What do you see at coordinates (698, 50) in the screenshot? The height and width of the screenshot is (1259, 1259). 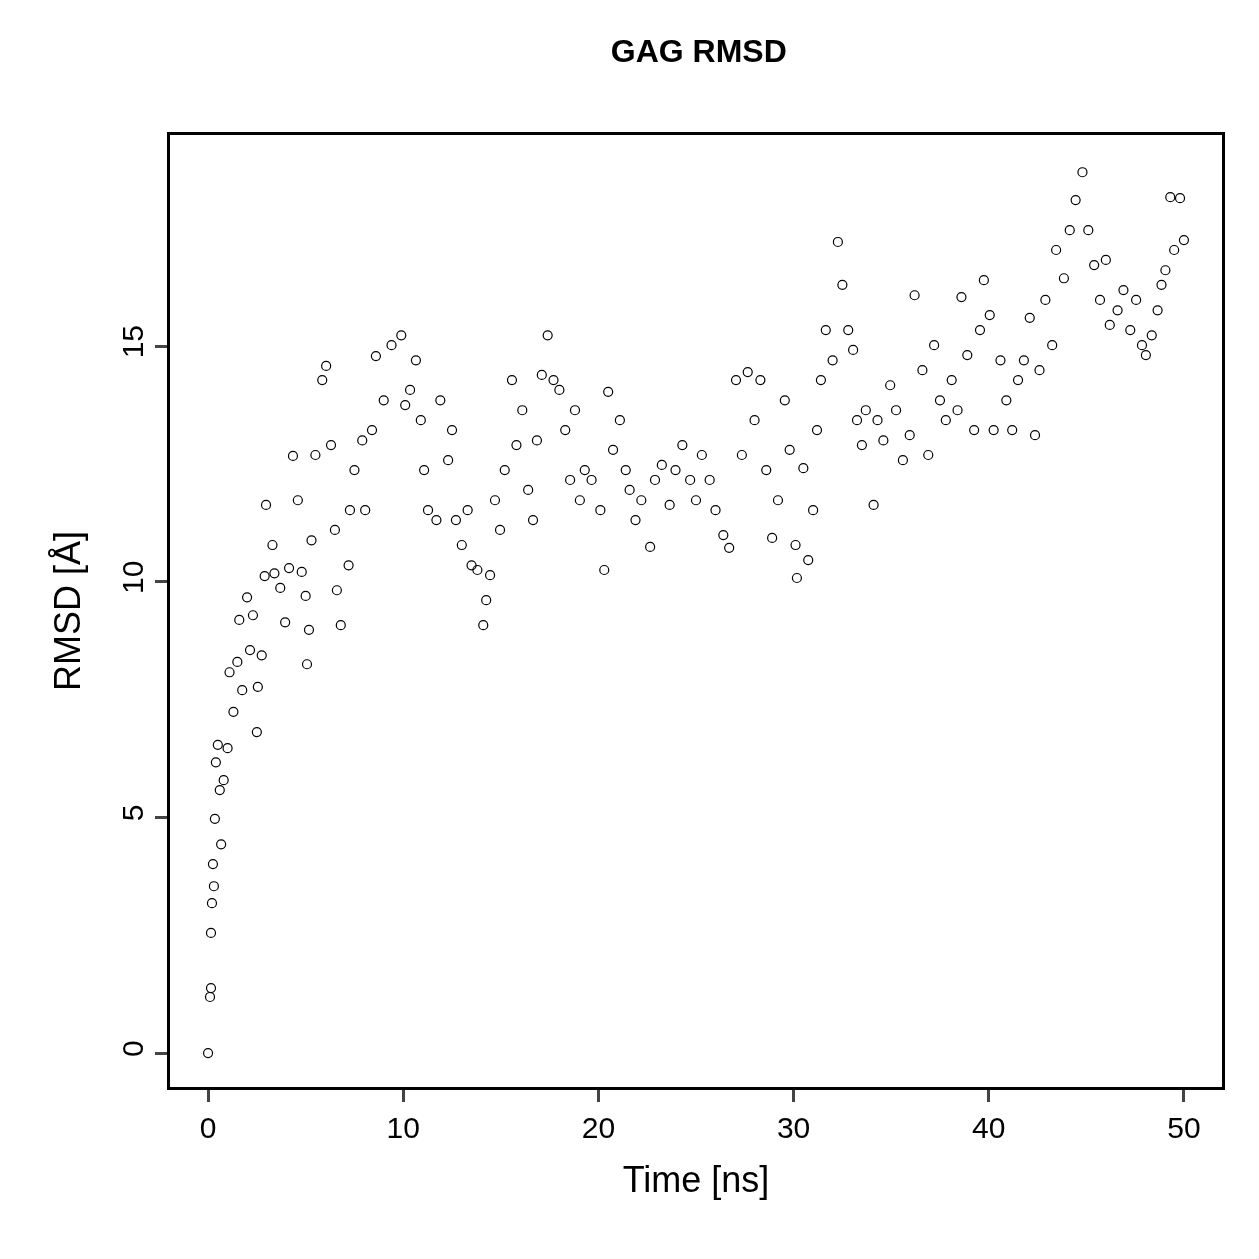 I see `chart-title: GAG RMSD` at bounding box center [698, 50].